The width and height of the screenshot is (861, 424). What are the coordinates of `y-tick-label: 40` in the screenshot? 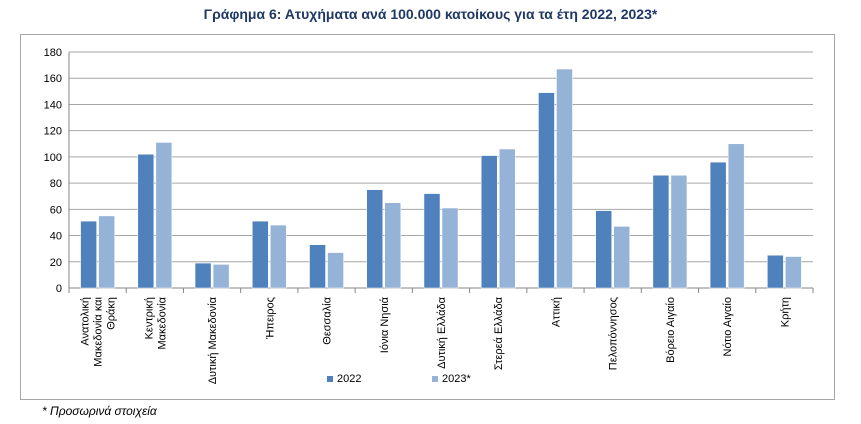 It's located at (56, 237).